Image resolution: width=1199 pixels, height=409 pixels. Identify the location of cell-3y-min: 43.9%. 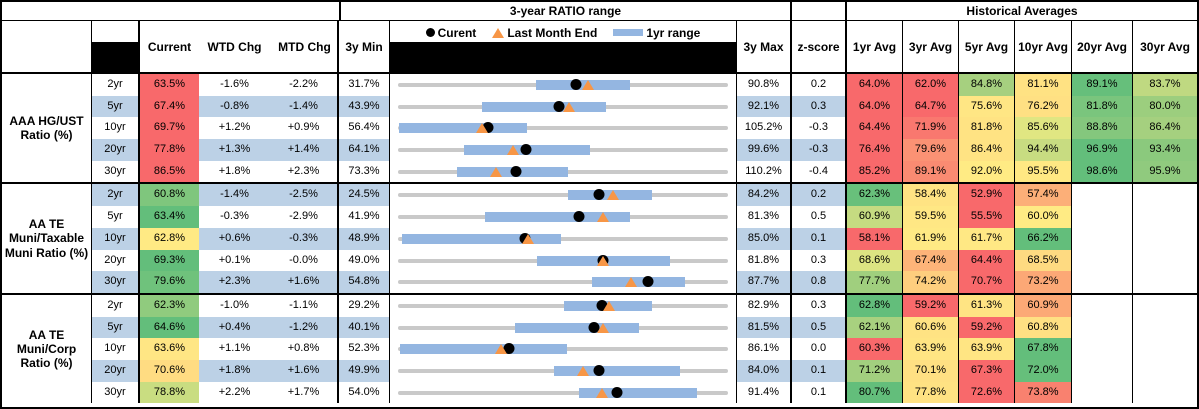
(364, 106).